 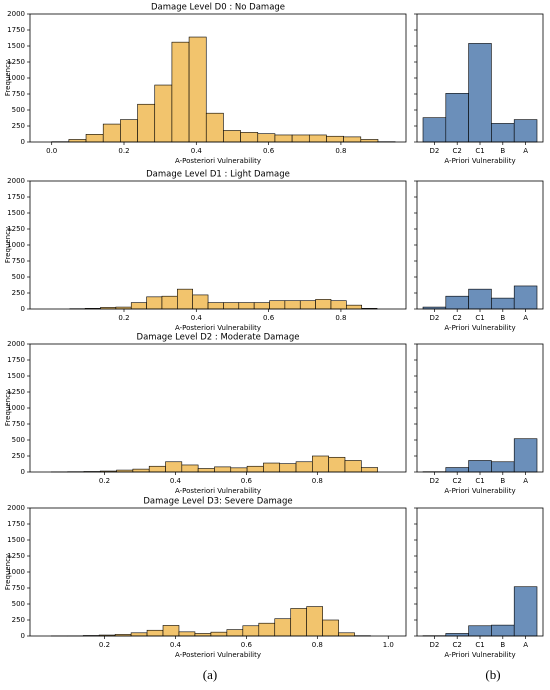 What do you see at coordinates (16, 14) in the screenshot?
I see `y-tick-label: 2000` at bounding box center [16, 14].